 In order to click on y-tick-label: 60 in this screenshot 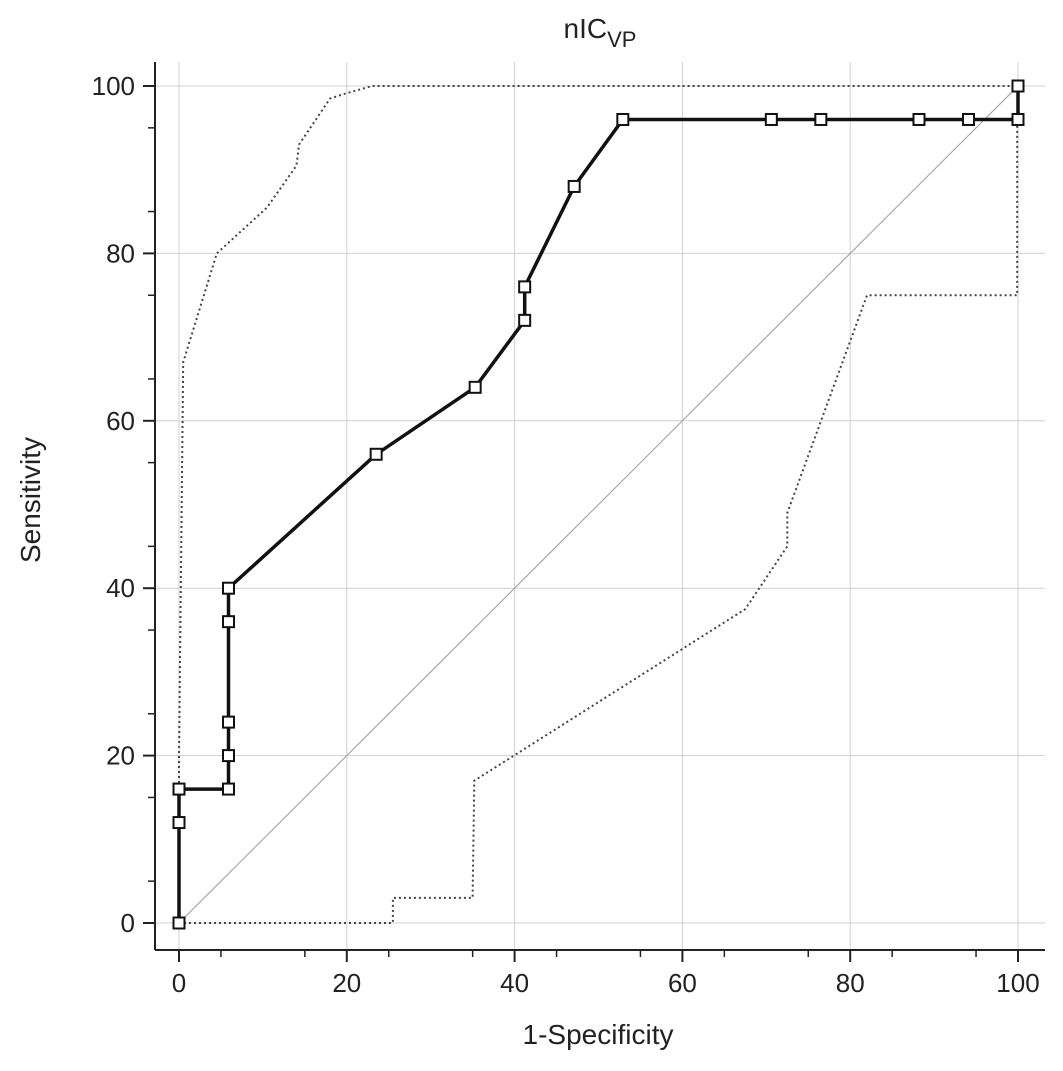, I will do `click(120, 421)`.